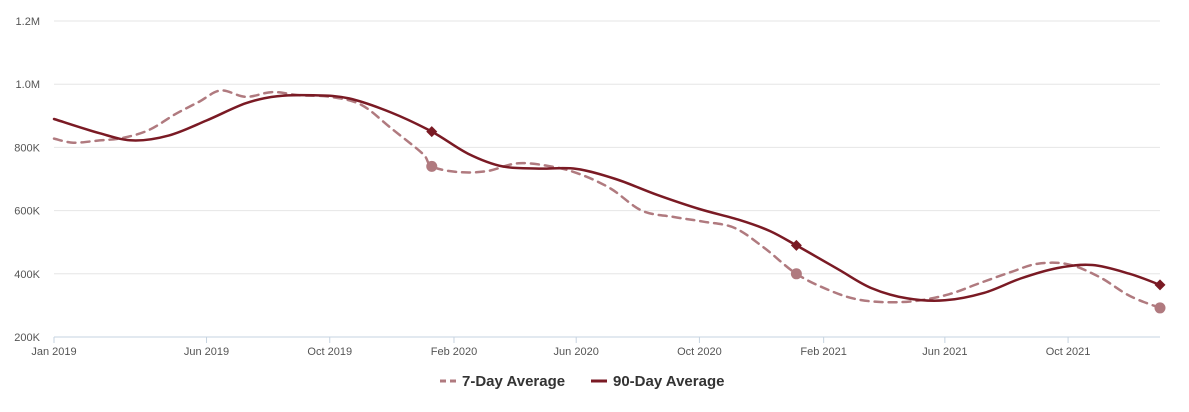 This screenshot has height=412, width=1189. What do you see at coordinates (944, 352) in the screenshot?
I see `x-tick-label: Jun 2021` at bounding box center [944, 352].